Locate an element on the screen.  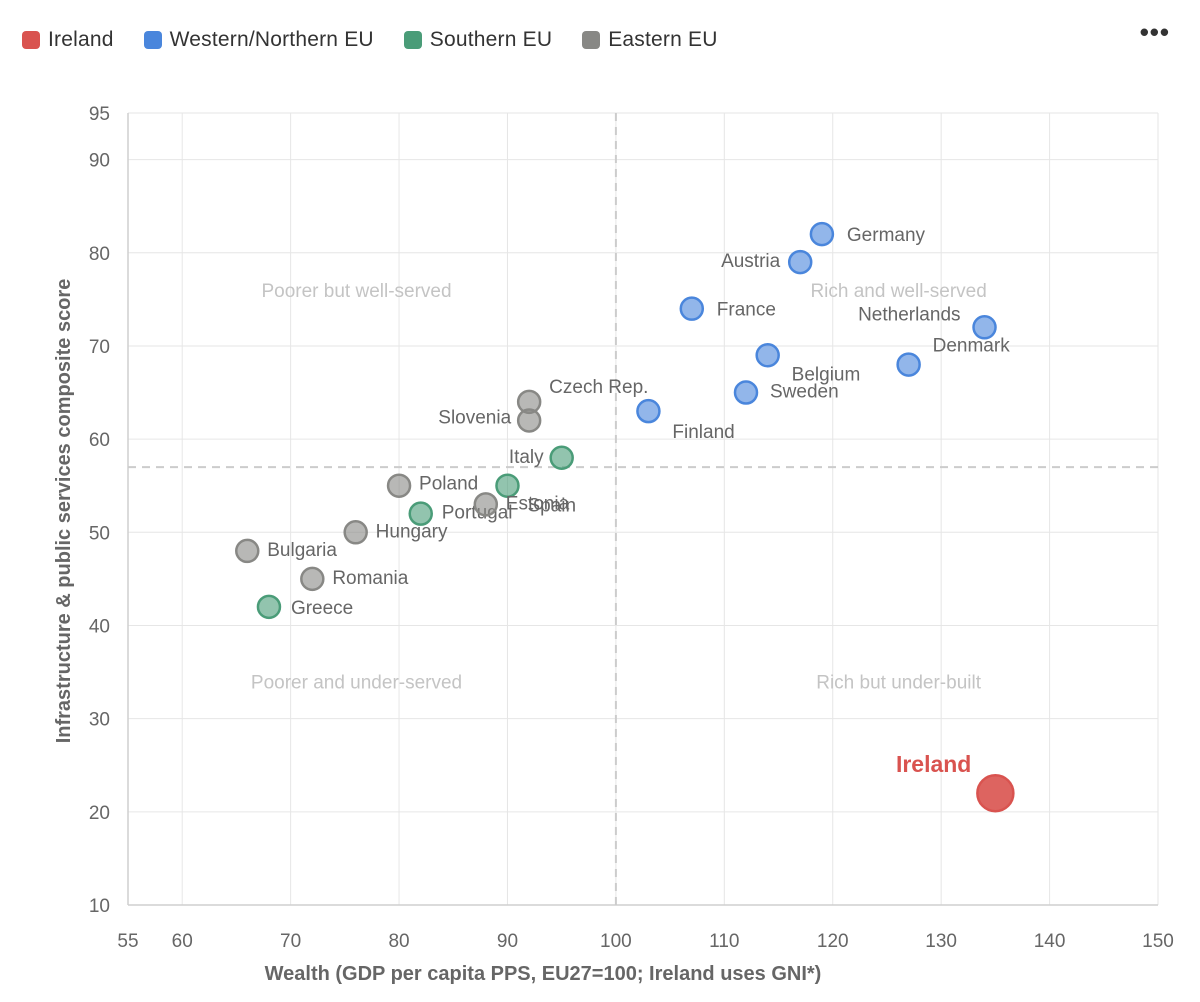
y-tick-label-10: 10 is located at coordinates (99, 906).